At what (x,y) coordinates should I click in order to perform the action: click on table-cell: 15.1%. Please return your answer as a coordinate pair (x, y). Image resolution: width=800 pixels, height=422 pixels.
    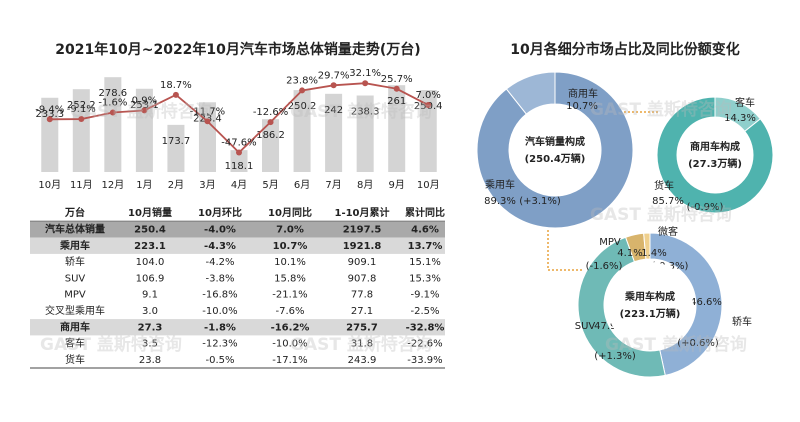
    Looking at the image, I should click on (425, 262).